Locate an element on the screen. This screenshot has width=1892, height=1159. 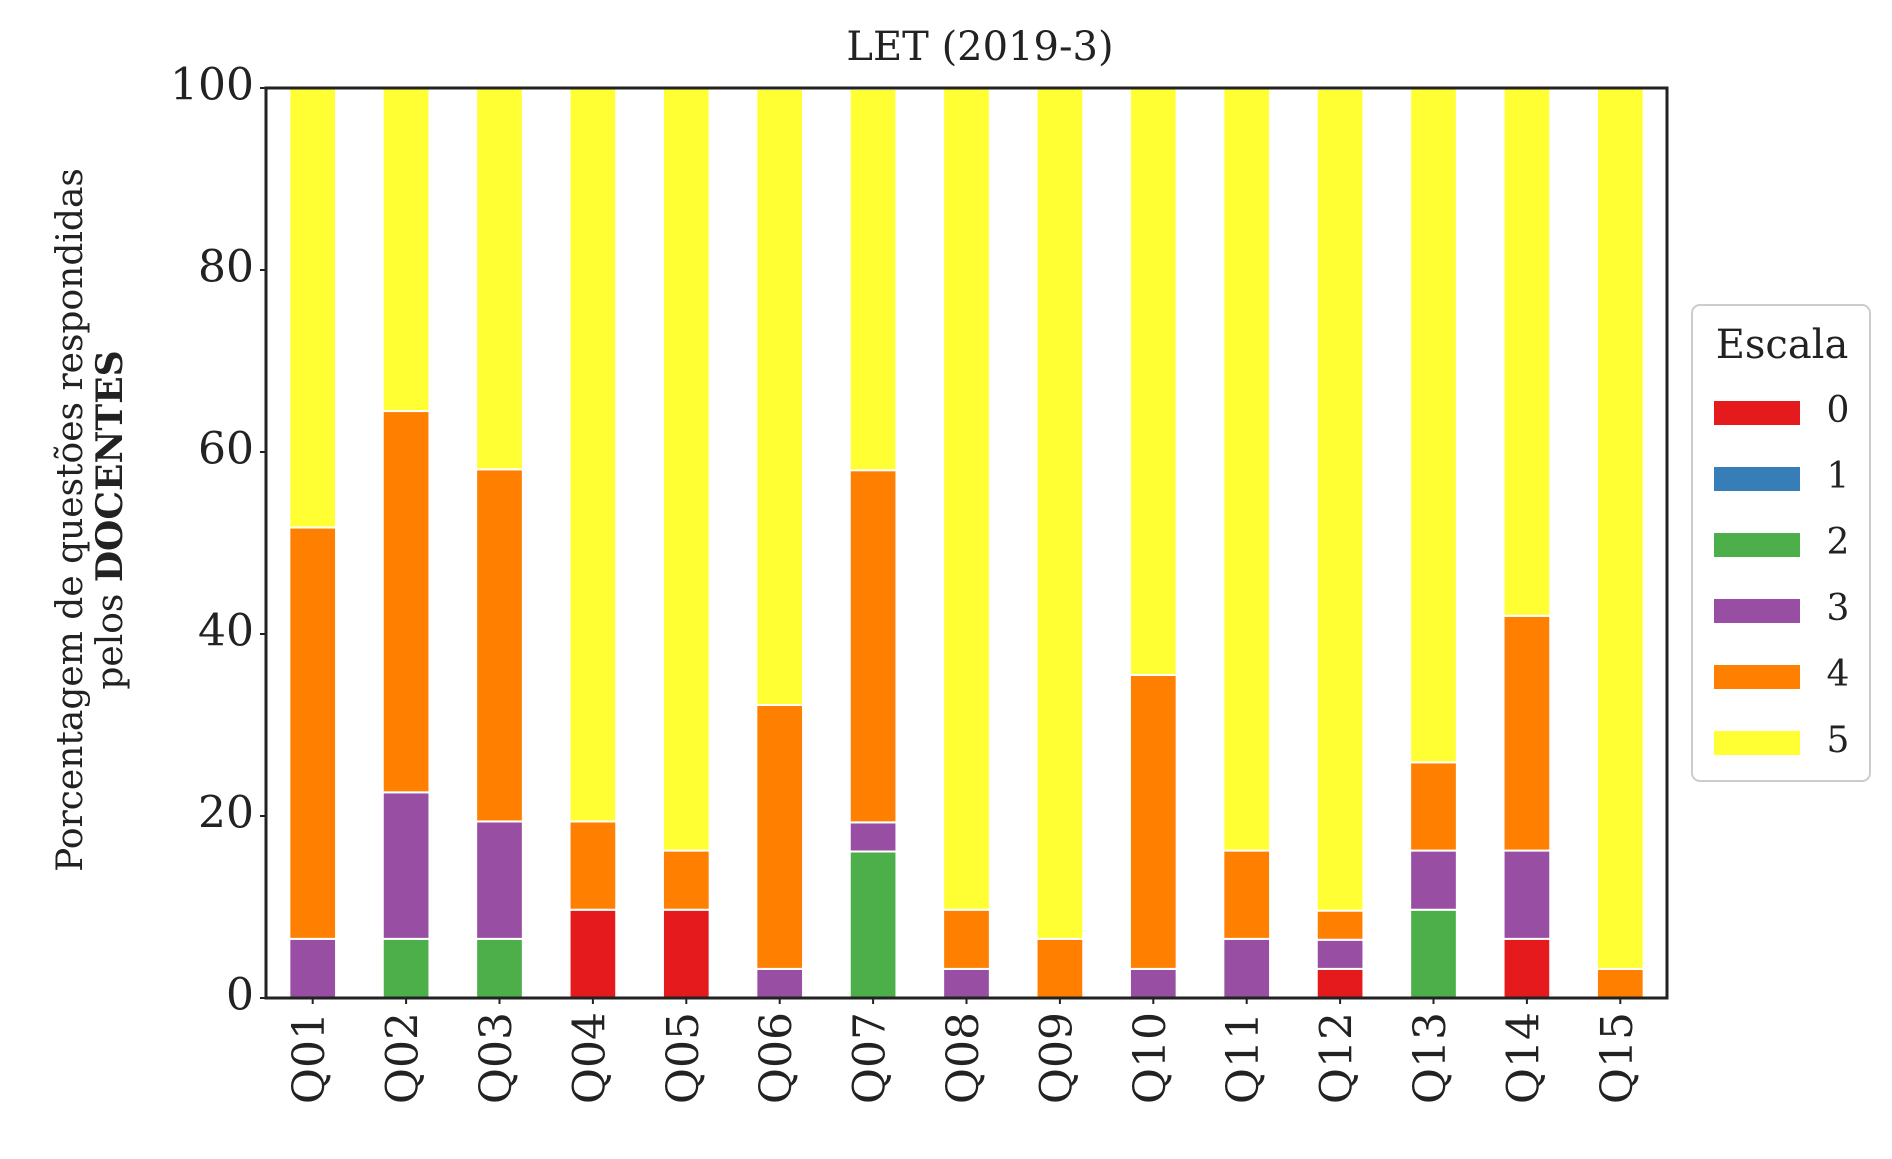
legend-label-0: 0 is located at coordinates (1838, 410).